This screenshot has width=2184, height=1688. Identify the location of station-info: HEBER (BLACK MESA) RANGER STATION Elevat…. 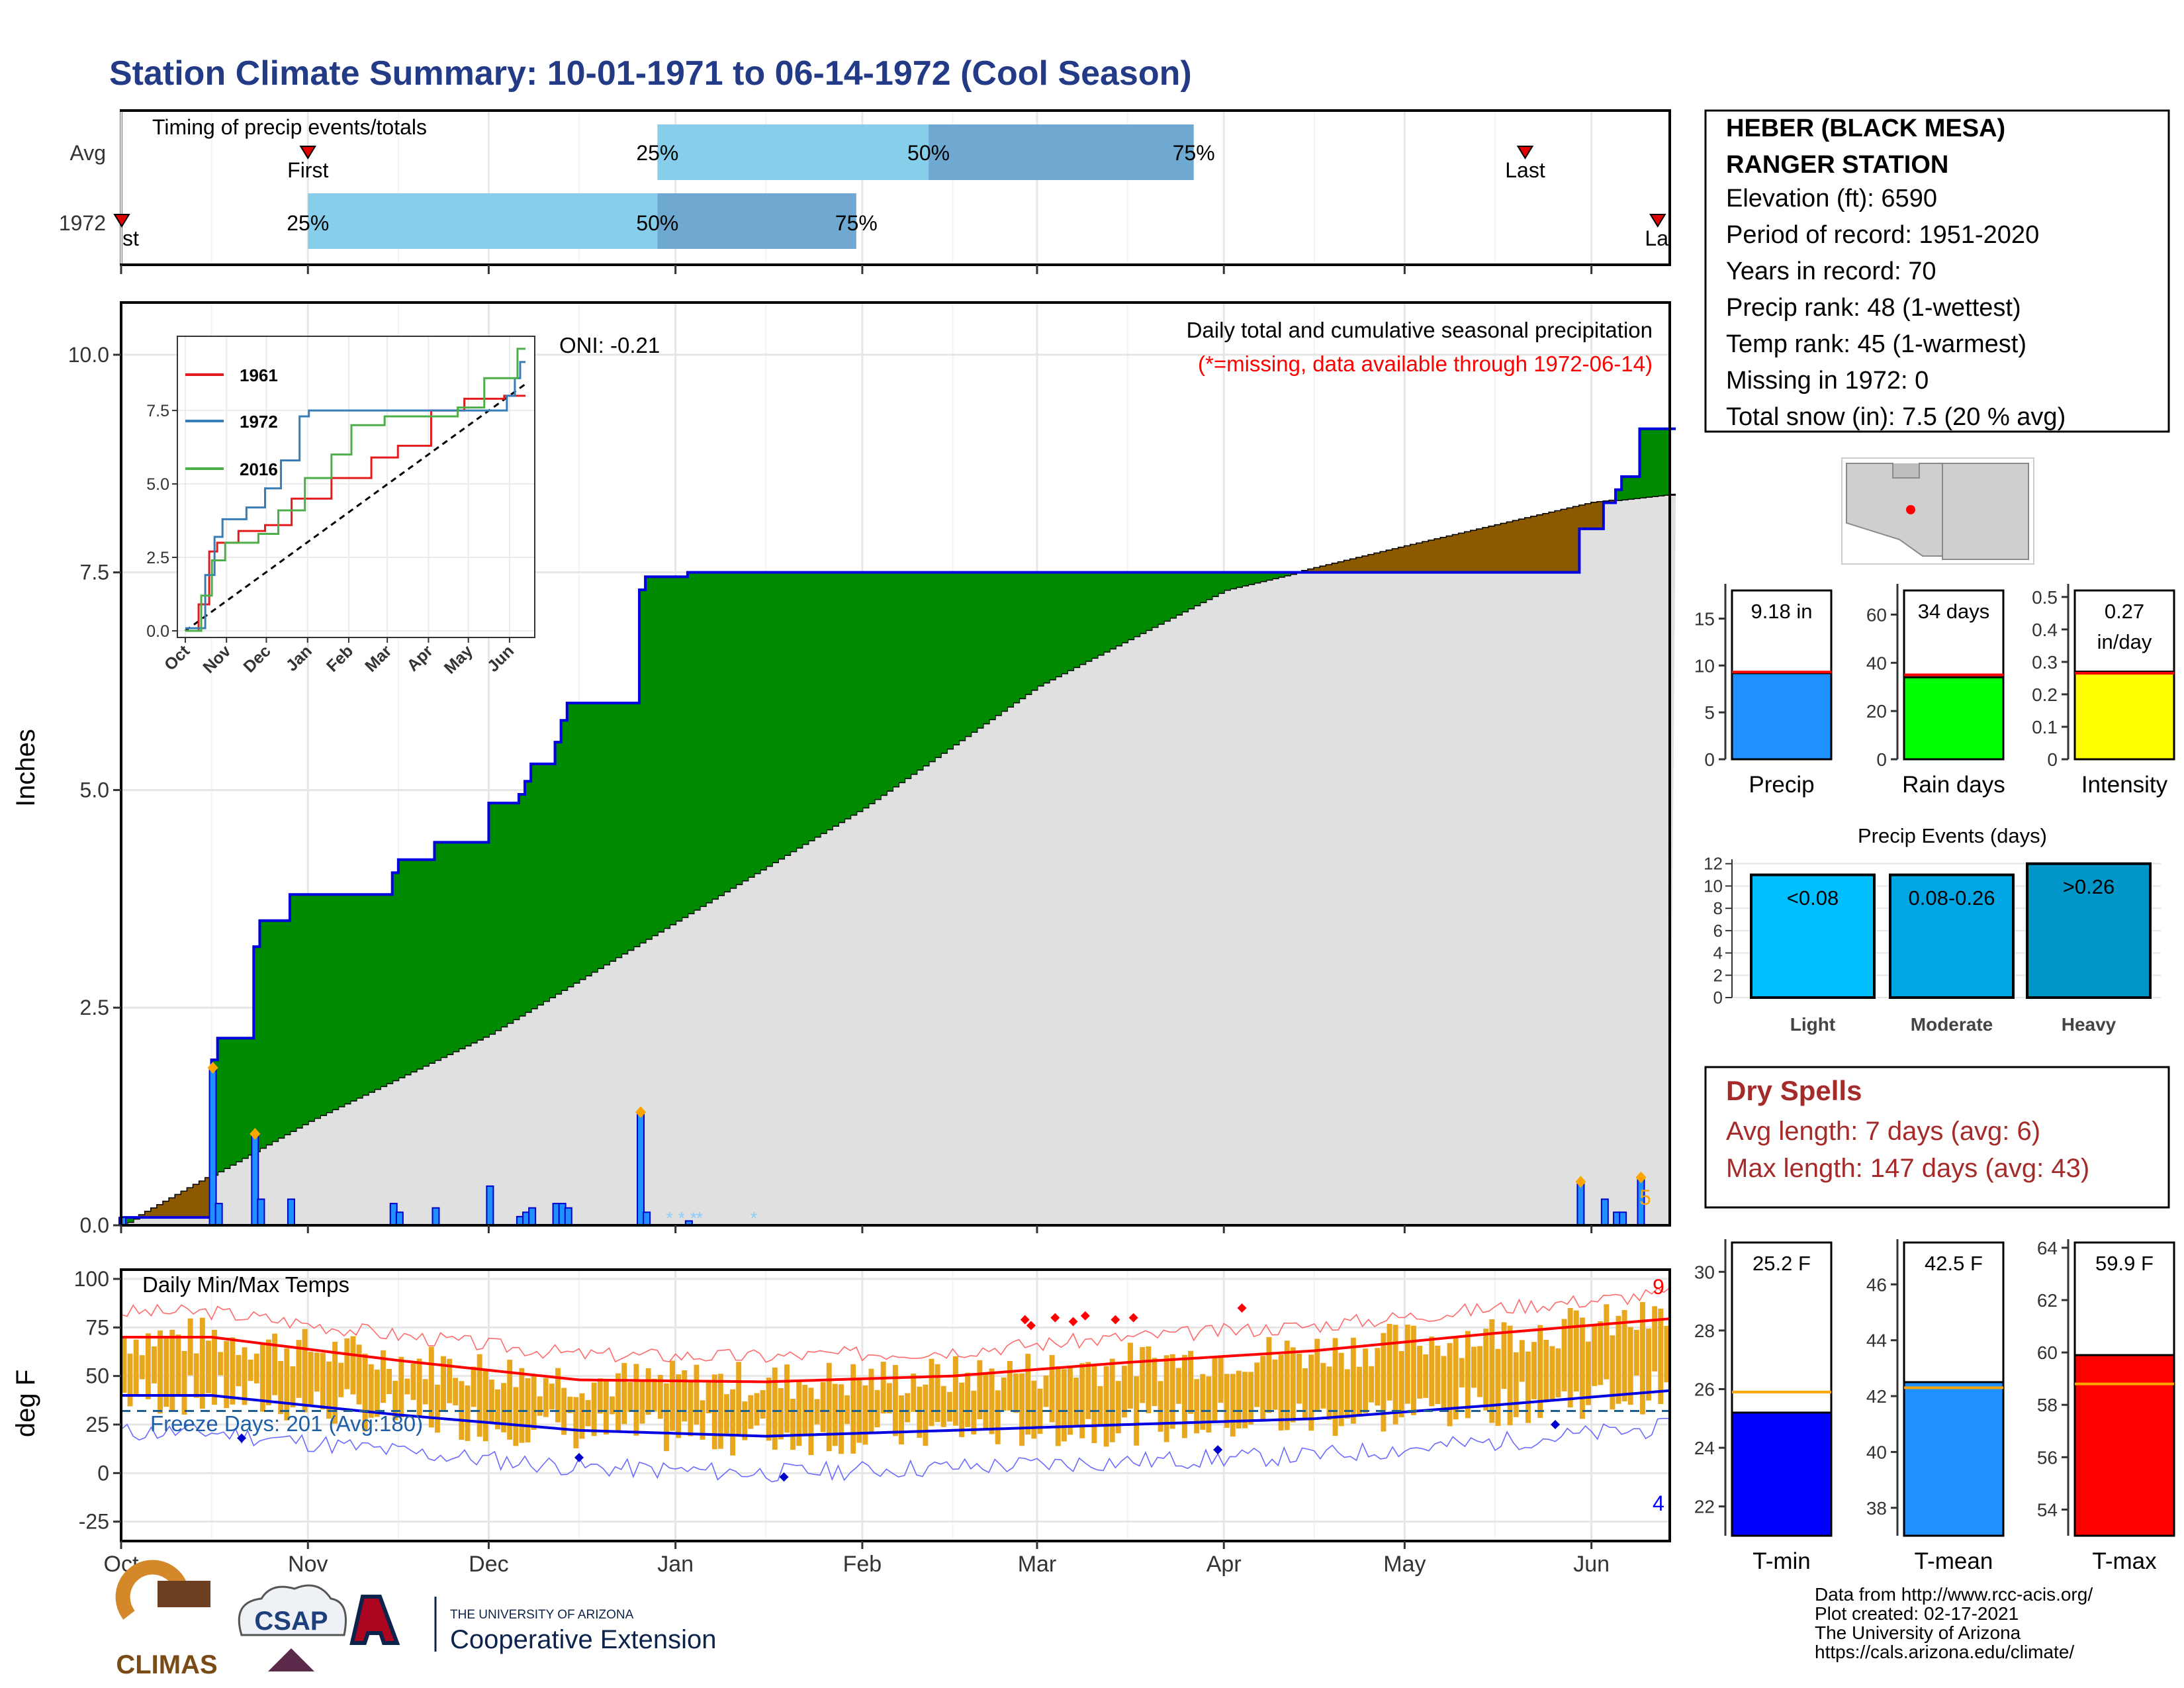
(1937, 271).